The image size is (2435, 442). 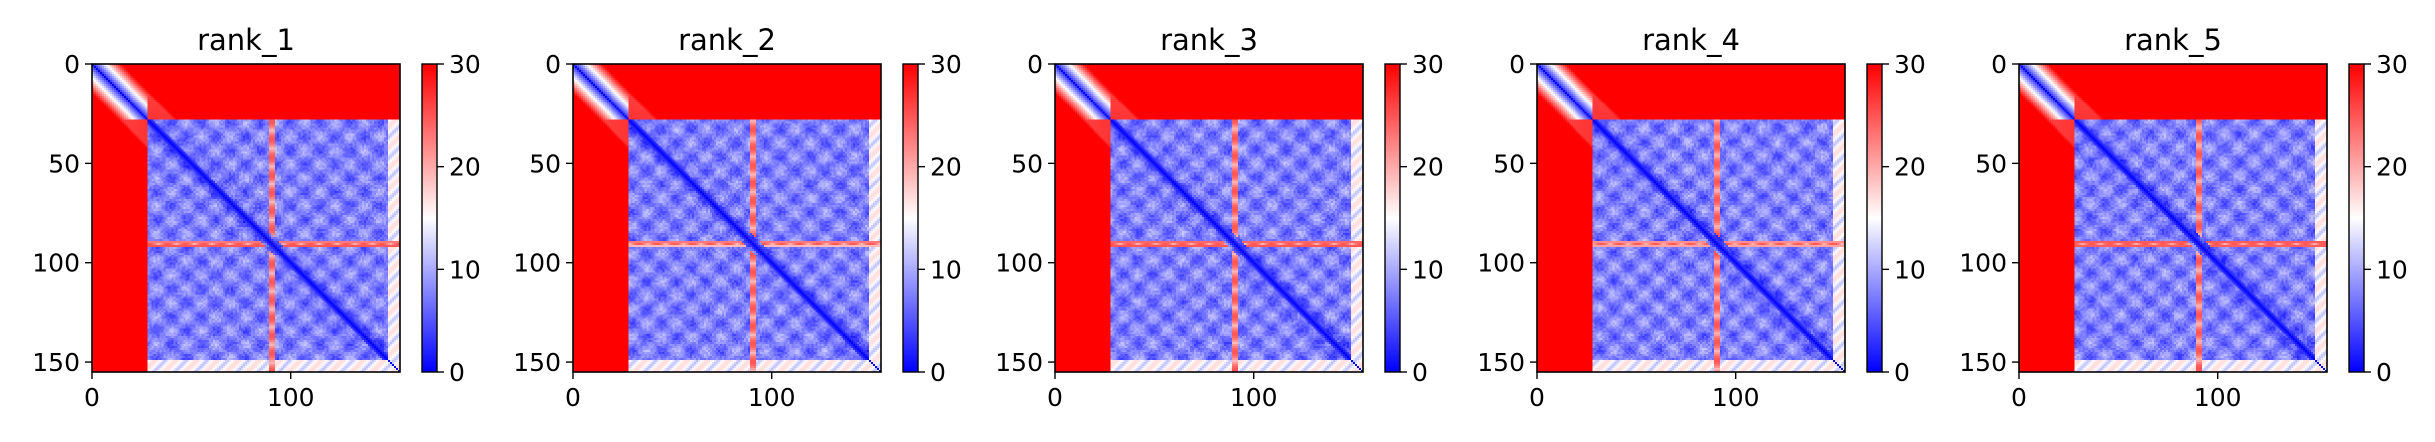 What do you see at coordinates (2173, 40) in the screenshot?
I see `subplot-title: rank_5` at bounding box center [2173, 40].